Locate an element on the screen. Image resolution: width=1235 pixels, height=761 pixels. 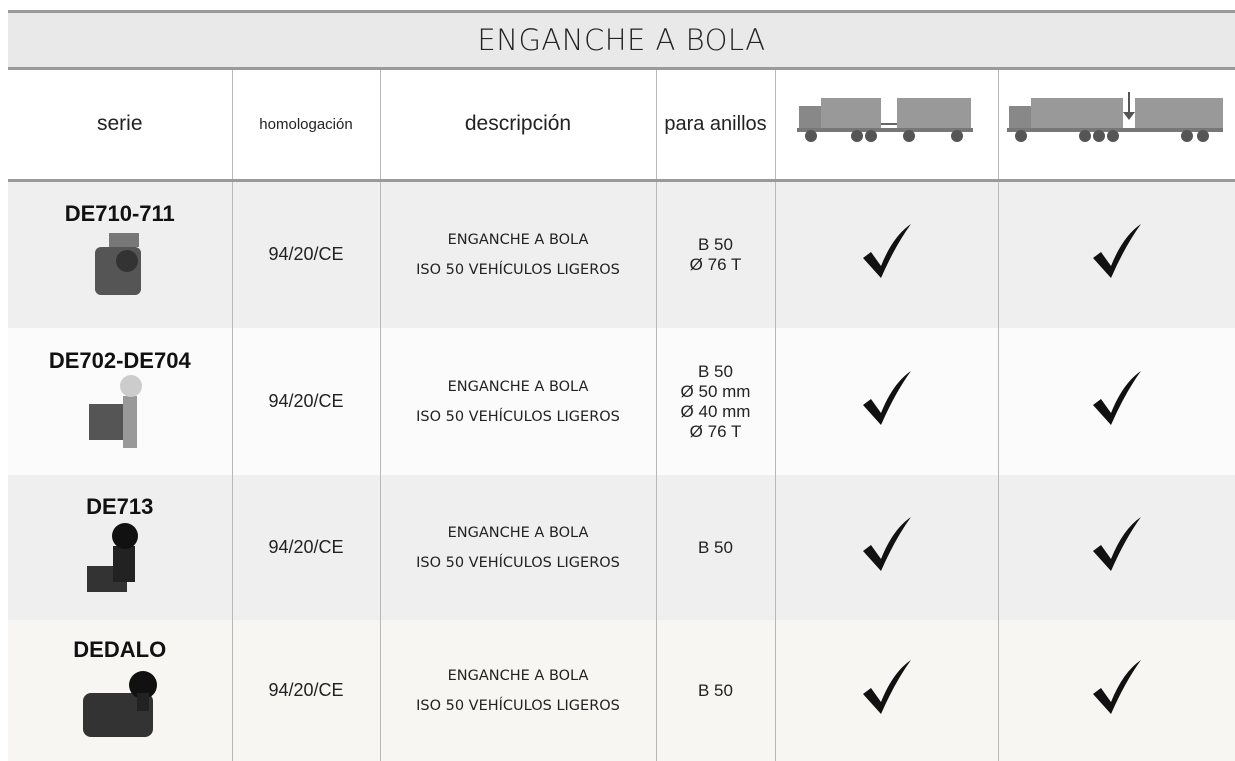
serie-cell: DE710-711 is located at coordinates (120, 254).